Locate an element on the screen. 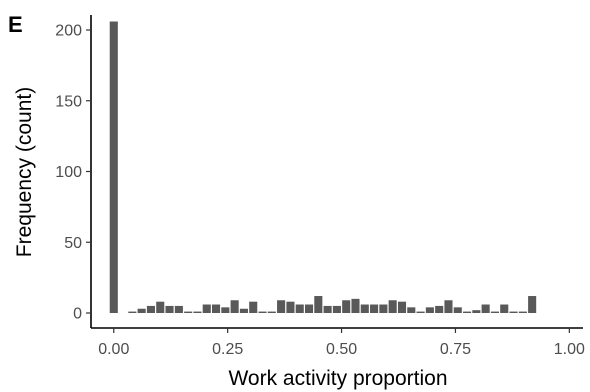 This screenshot has width=590, height=392. y-tick-label: 50 is located at coordinates (73, 243).